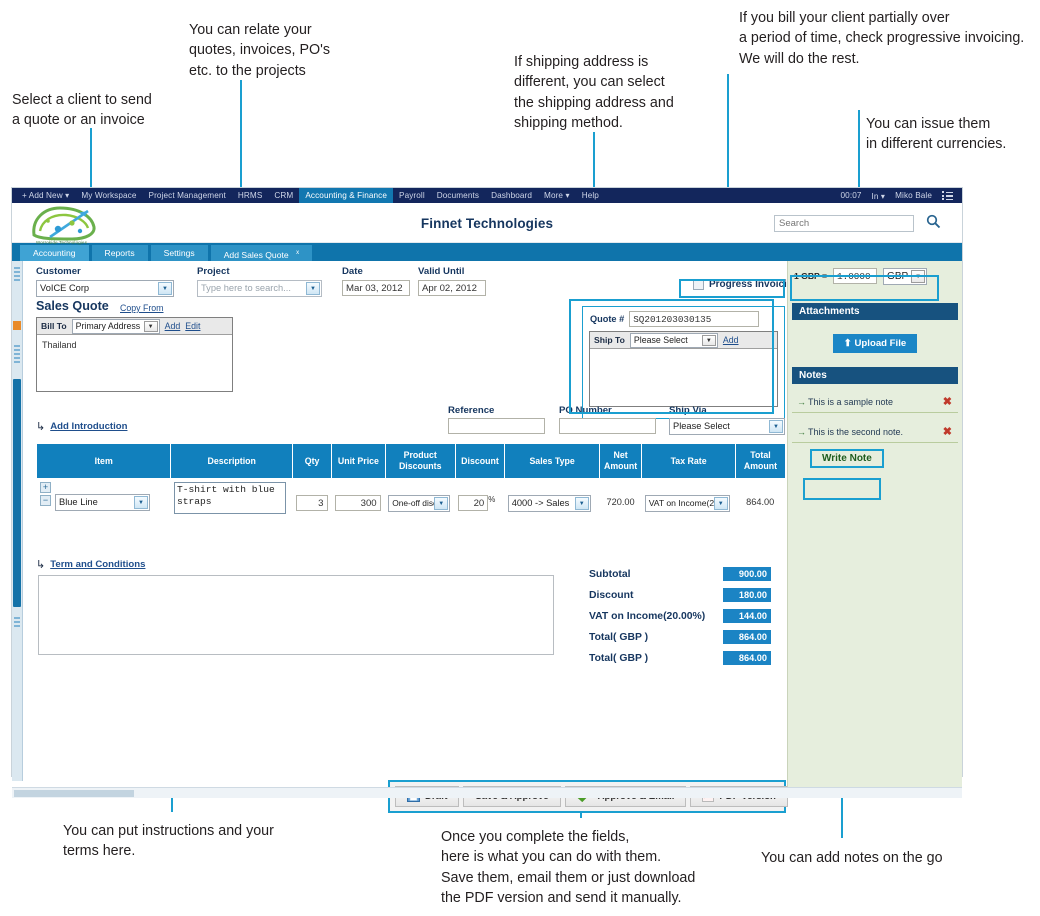 This screenshot has height=916, width=1040. I want to click on progress-invoicing-checkbox, so click(698, 284).